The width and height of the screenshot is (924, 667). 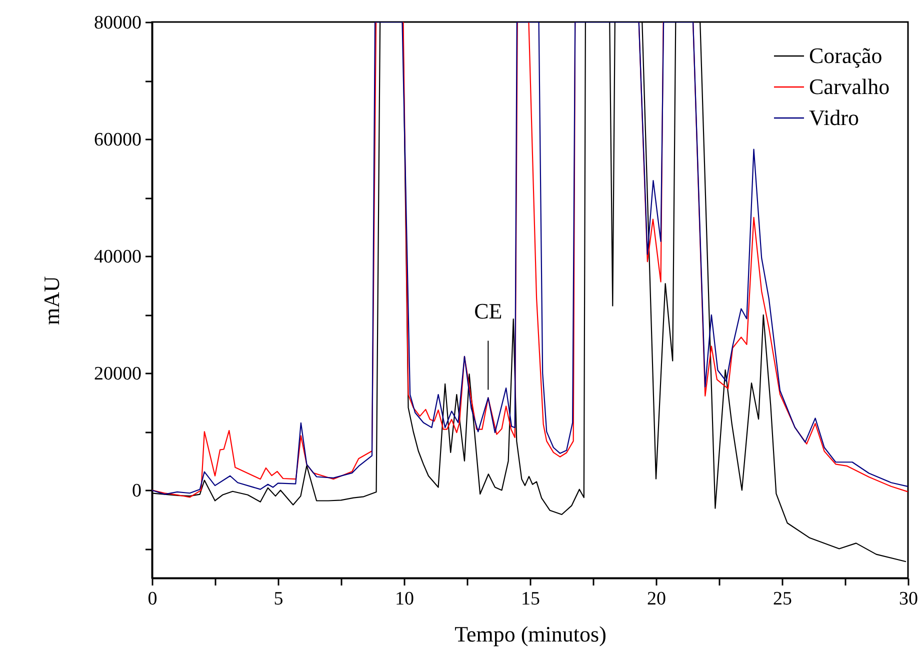 What do you see at coordinates (530, 634) in the screenshot?
I see `x-axis-title: Tempo (minutos)` at bounding box center [530, 634].